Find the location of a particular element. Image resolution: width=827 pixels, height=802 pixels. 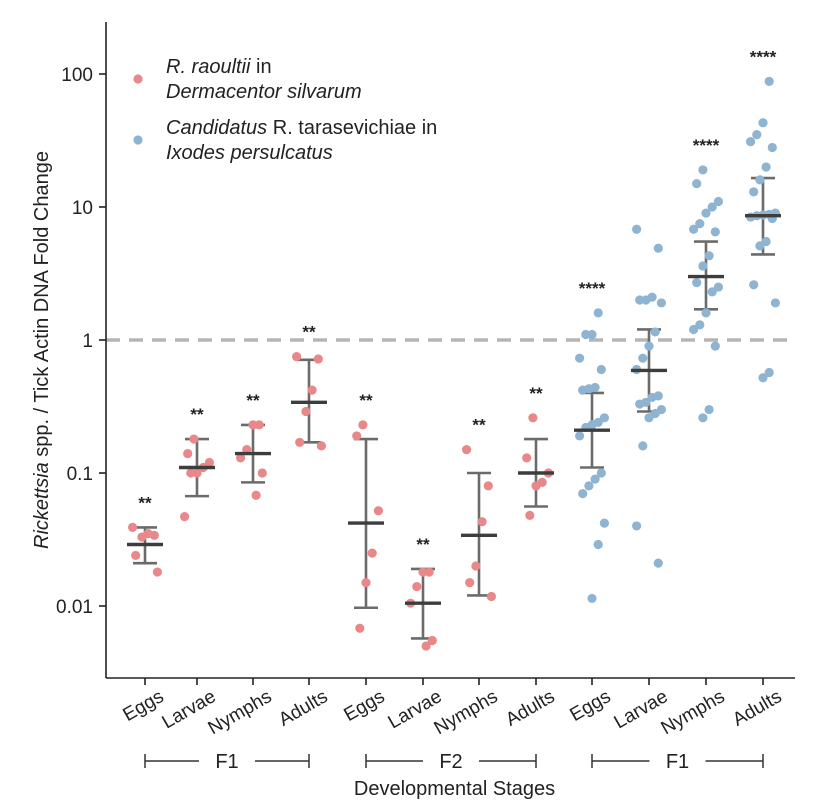

legend-label-line1: Candidatus R. tarasevichiae in is located at coordinates (301, 128).